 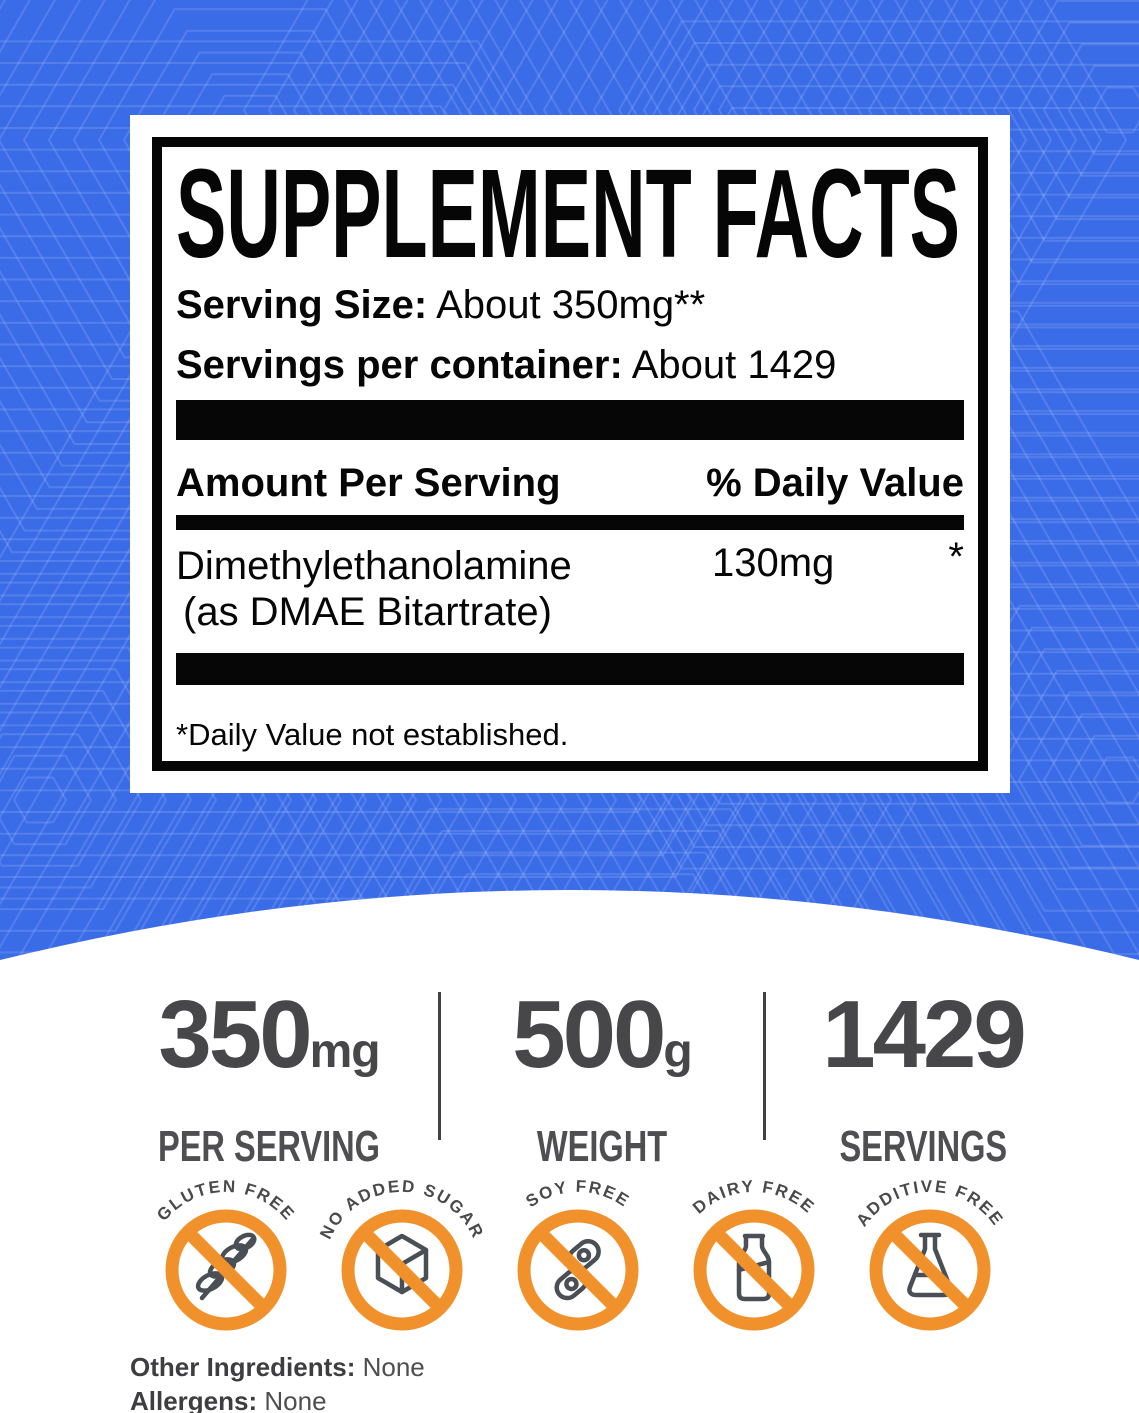 I want to click on stat-value: 350, so click(x=235, y=1034).